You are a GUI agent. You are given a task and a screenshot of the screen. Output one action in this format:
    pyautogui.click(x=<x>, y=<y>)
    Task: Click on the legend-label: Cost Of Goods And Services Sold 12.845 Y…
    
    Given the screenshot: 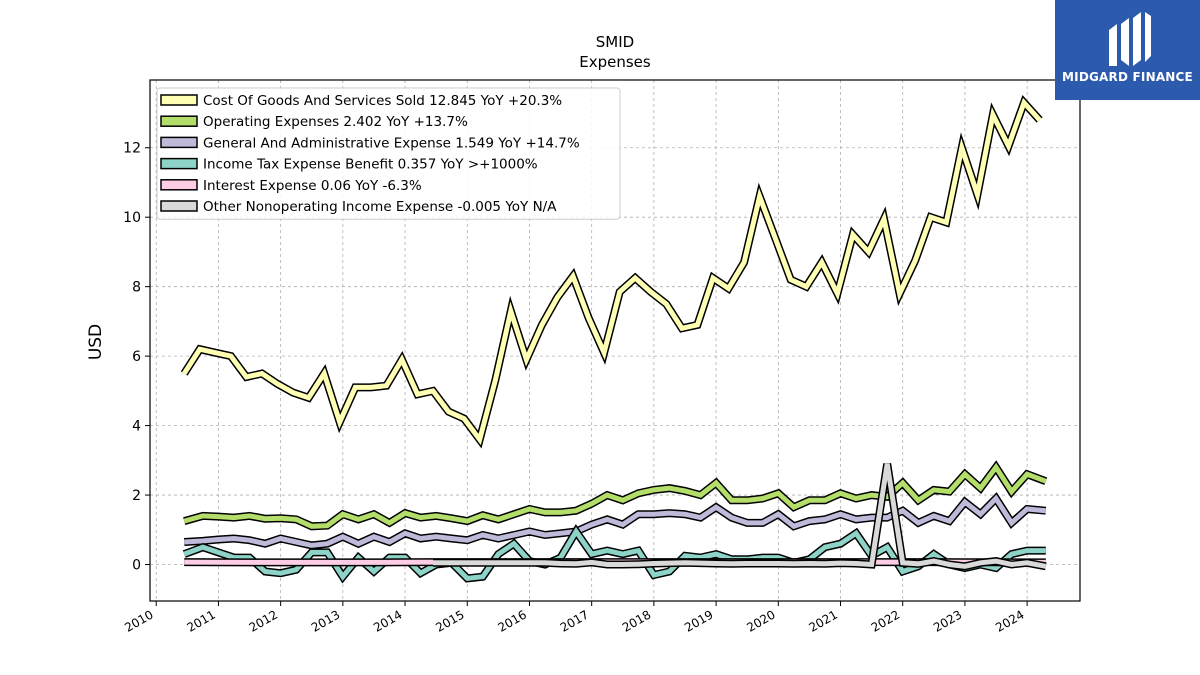 What is the action you would take?
    pyautogui.click(x=382, y=101)
    